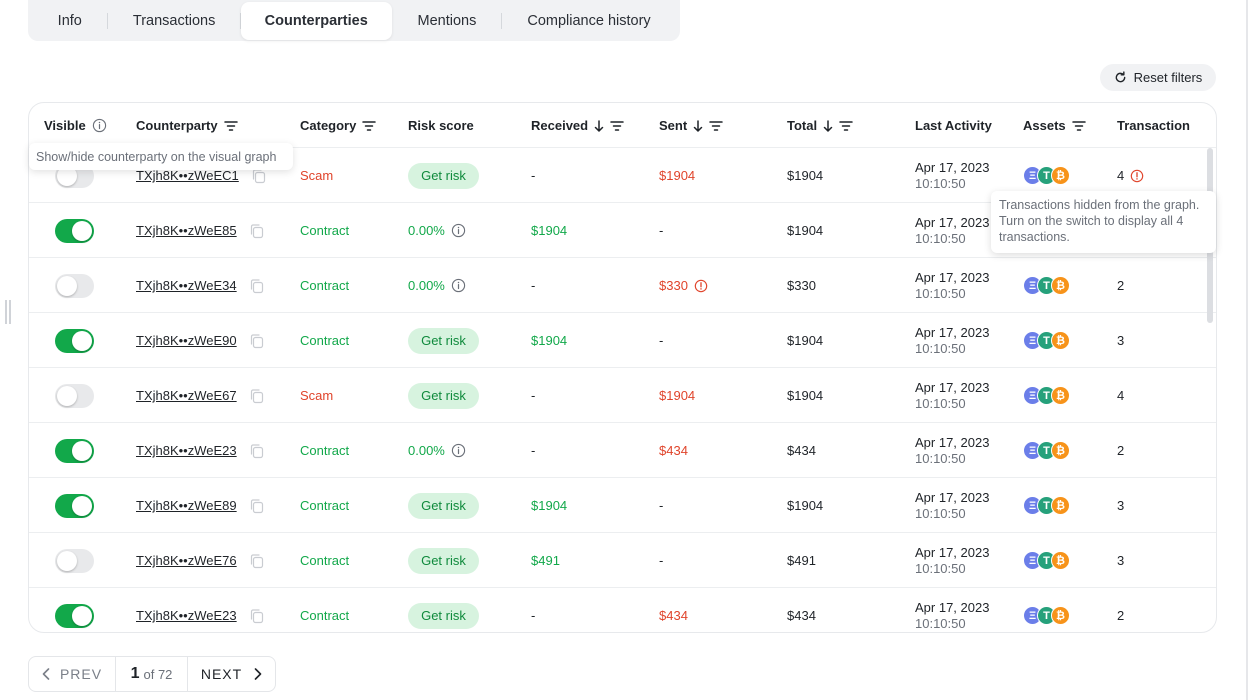 This screenshot has height=700, width=1248. I want to click on prev-page-button: PREV, so click(72, 674).